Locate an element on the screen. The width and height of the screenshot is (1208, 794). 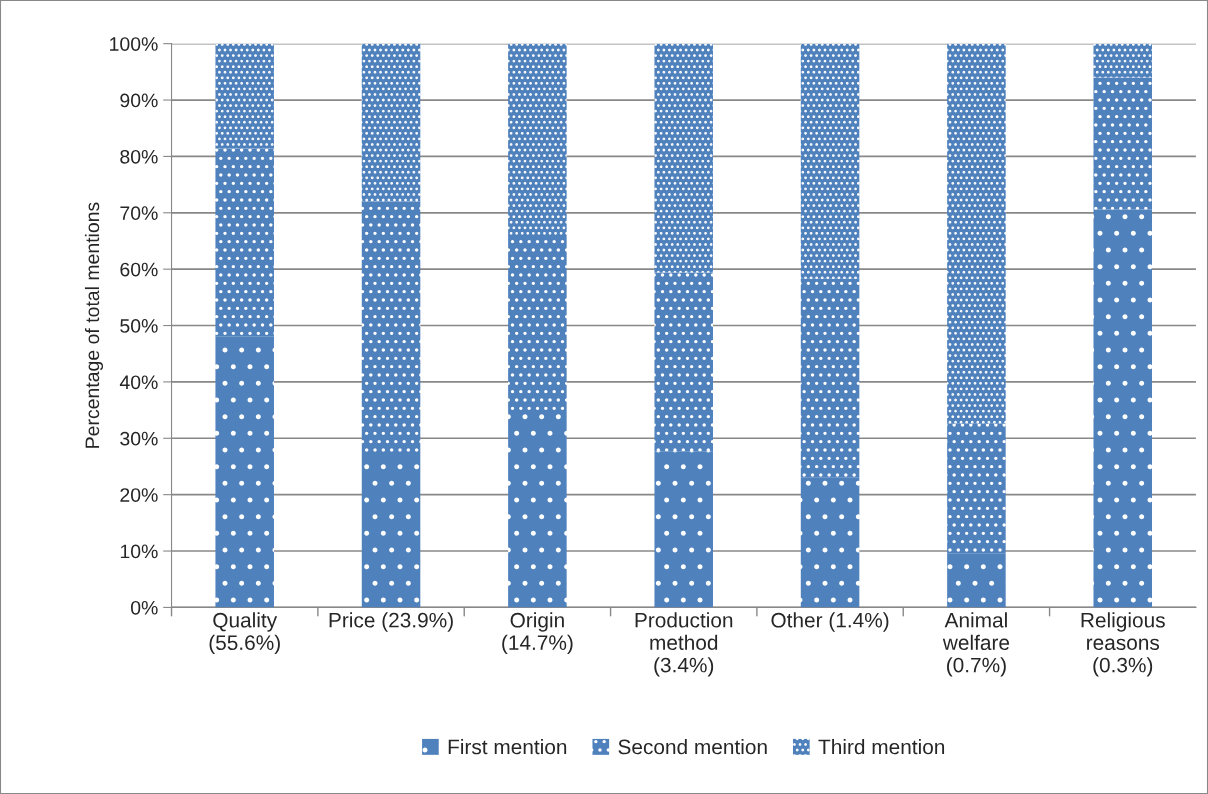
legend-label: First mention is located at coordinates (507, 747).